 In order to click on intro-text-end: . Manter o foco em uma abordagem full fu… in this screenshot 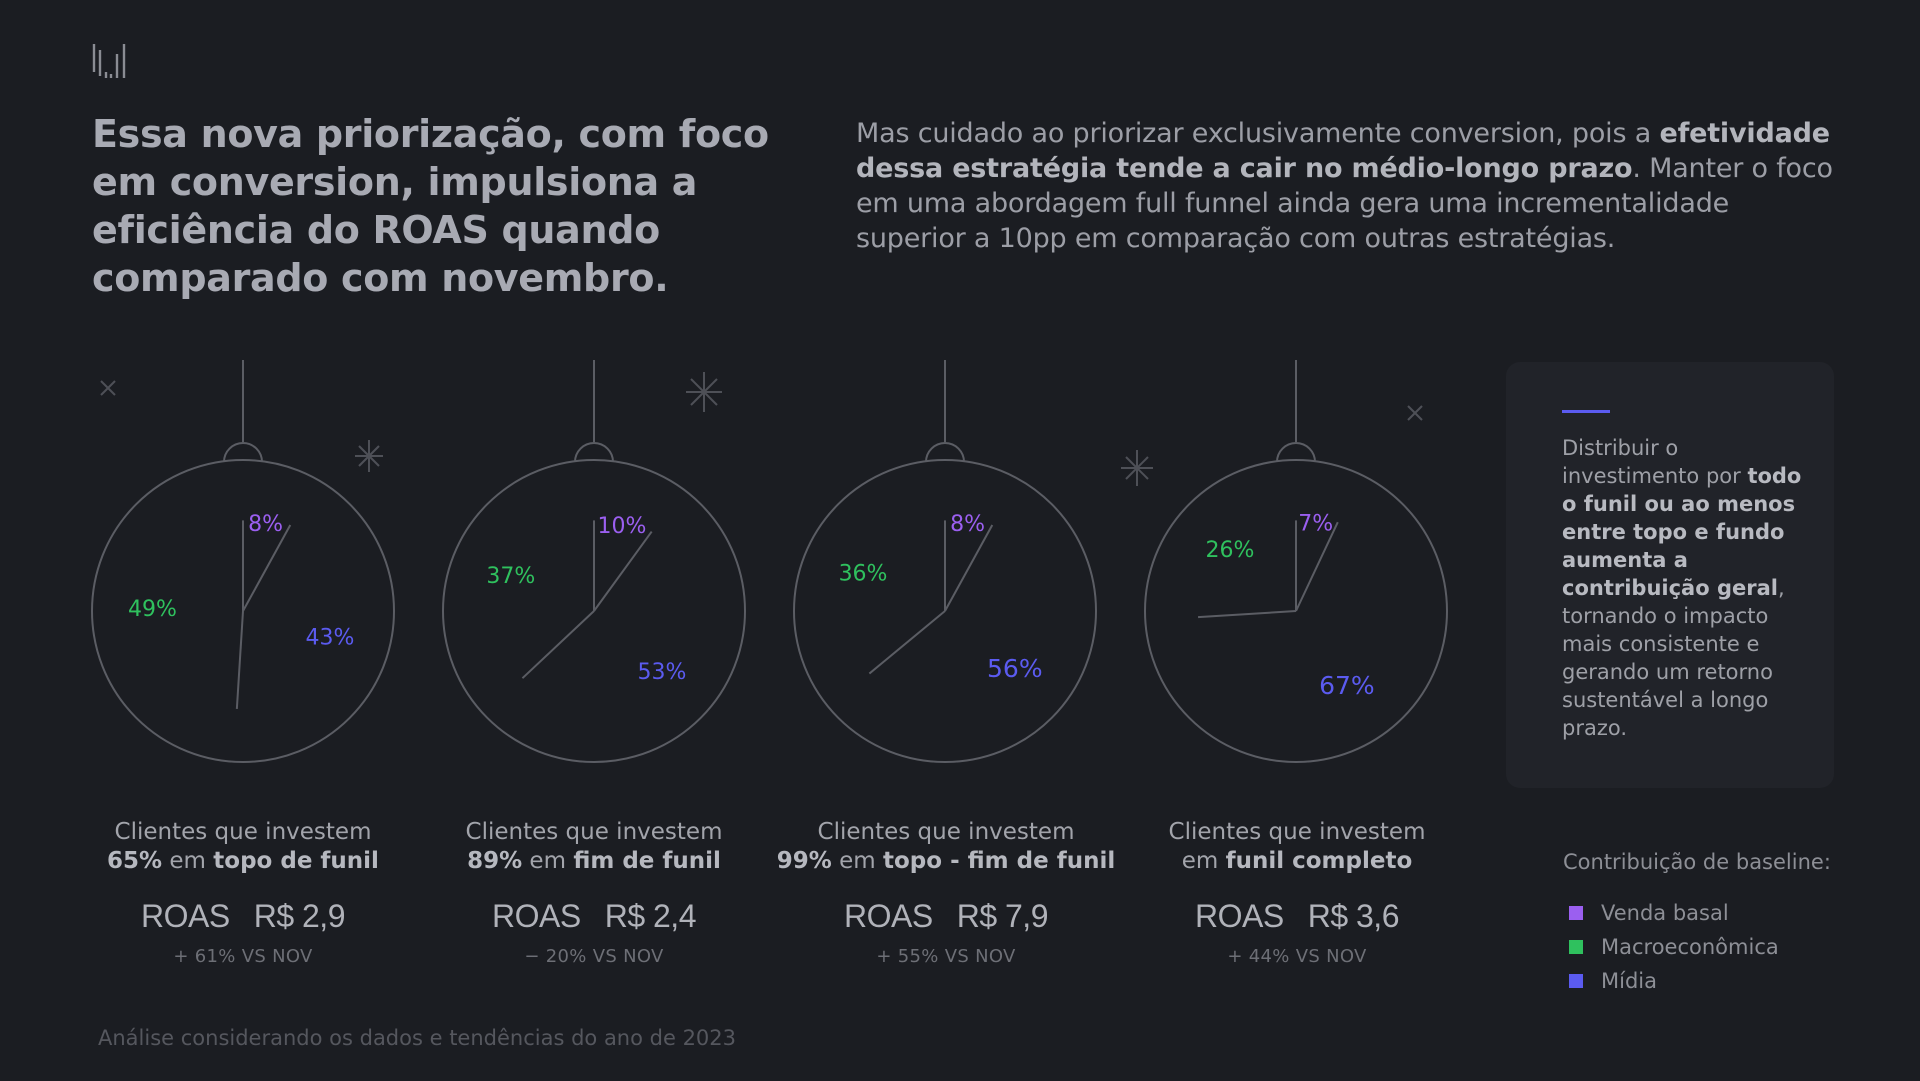, I will do `click(1344, 203)`.